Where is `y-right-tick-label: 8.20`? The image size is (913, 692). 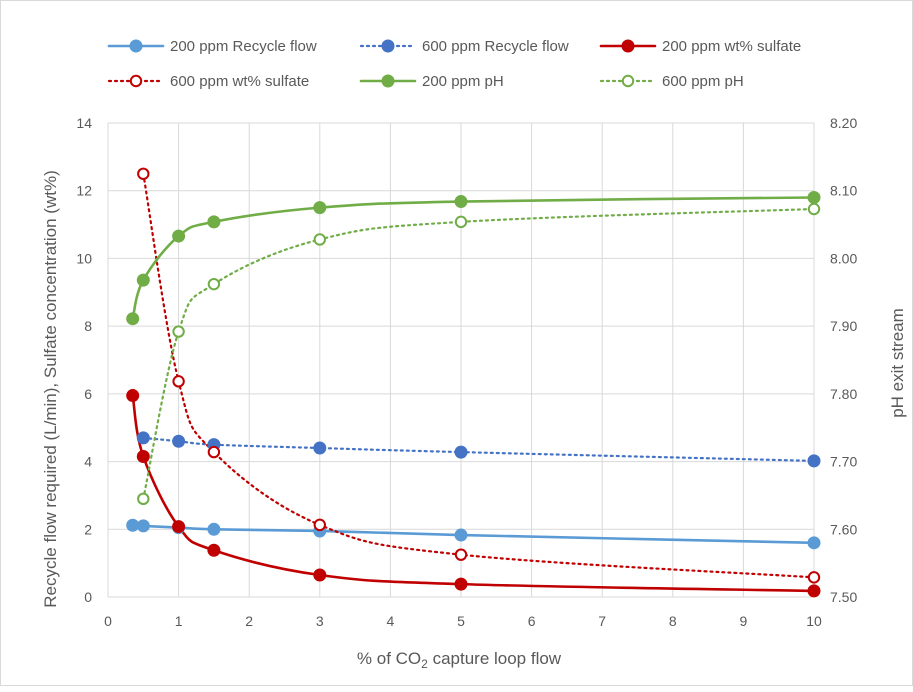
y-right-tick-label: 8.20 is located at coordinates (843, 123).